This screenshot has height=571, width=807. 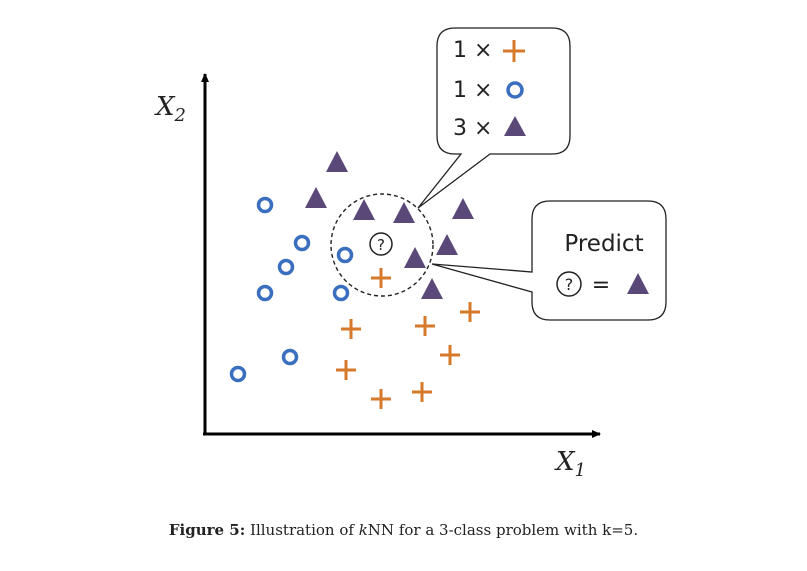 I want to click on neighborhood-circle, so click(x=382, y=245).